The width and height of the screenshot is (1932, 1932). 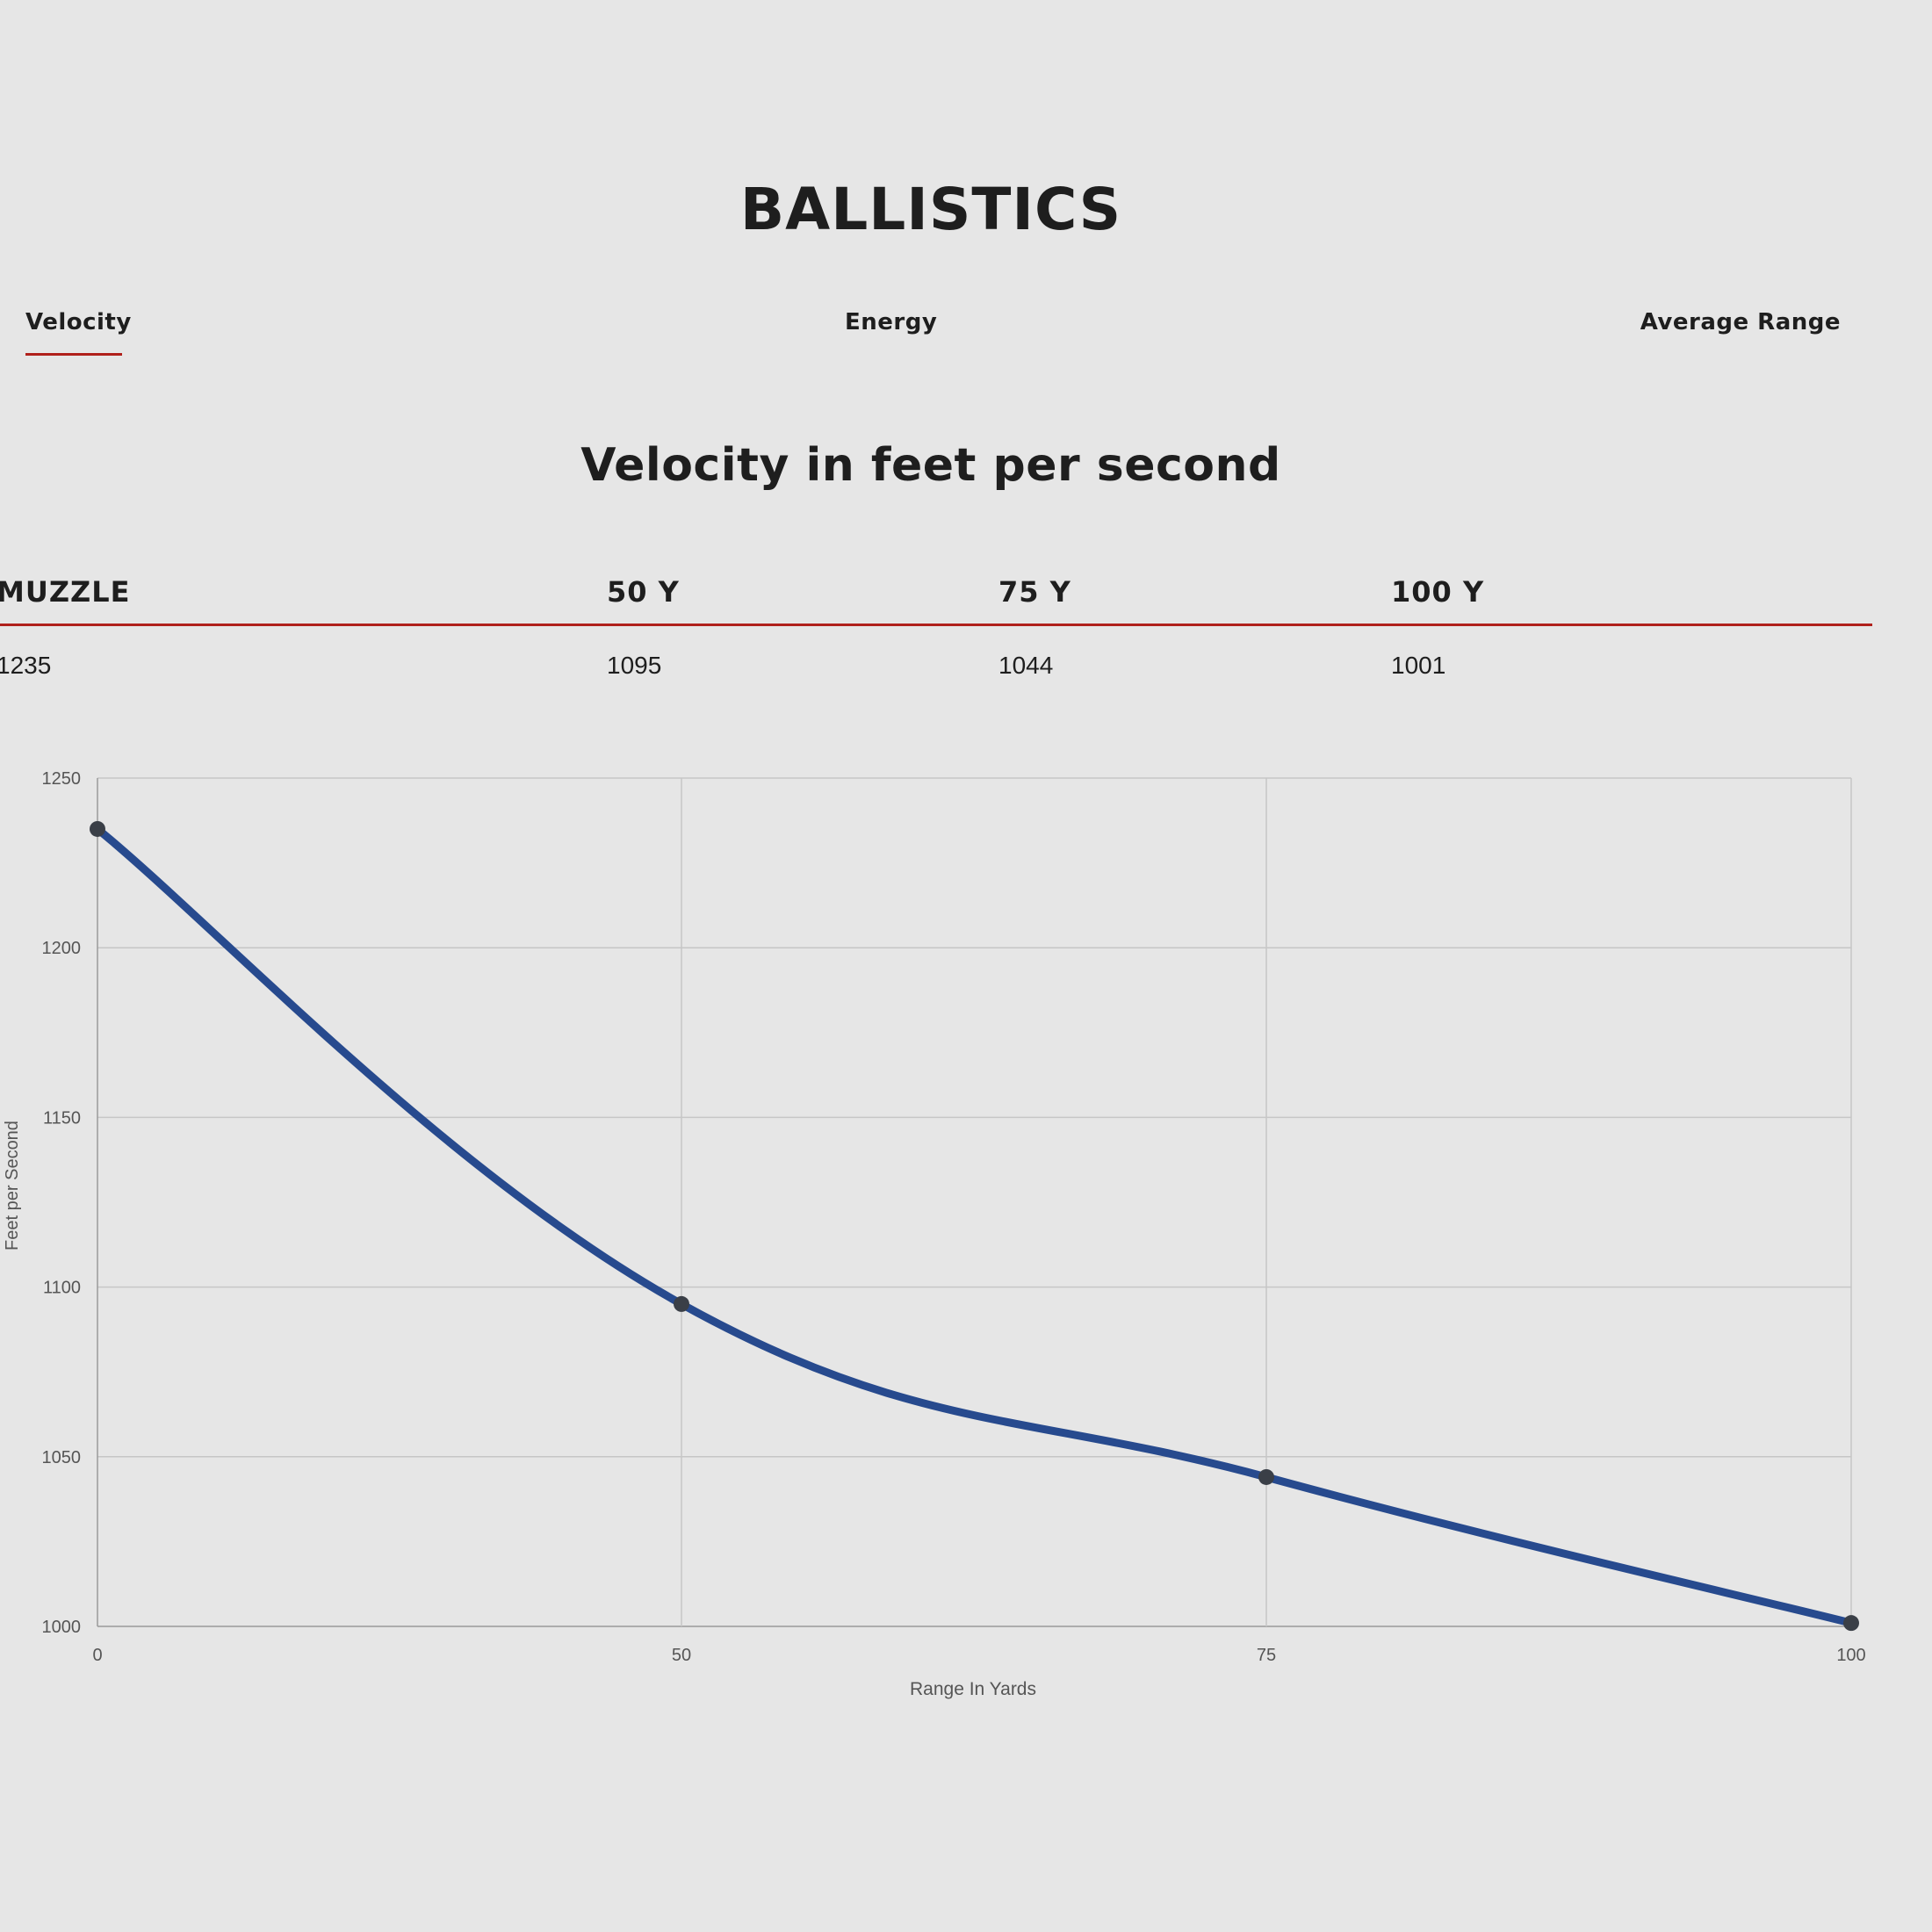 I want to click on y-tick-label: 1000, so click(x=62, y=1627).